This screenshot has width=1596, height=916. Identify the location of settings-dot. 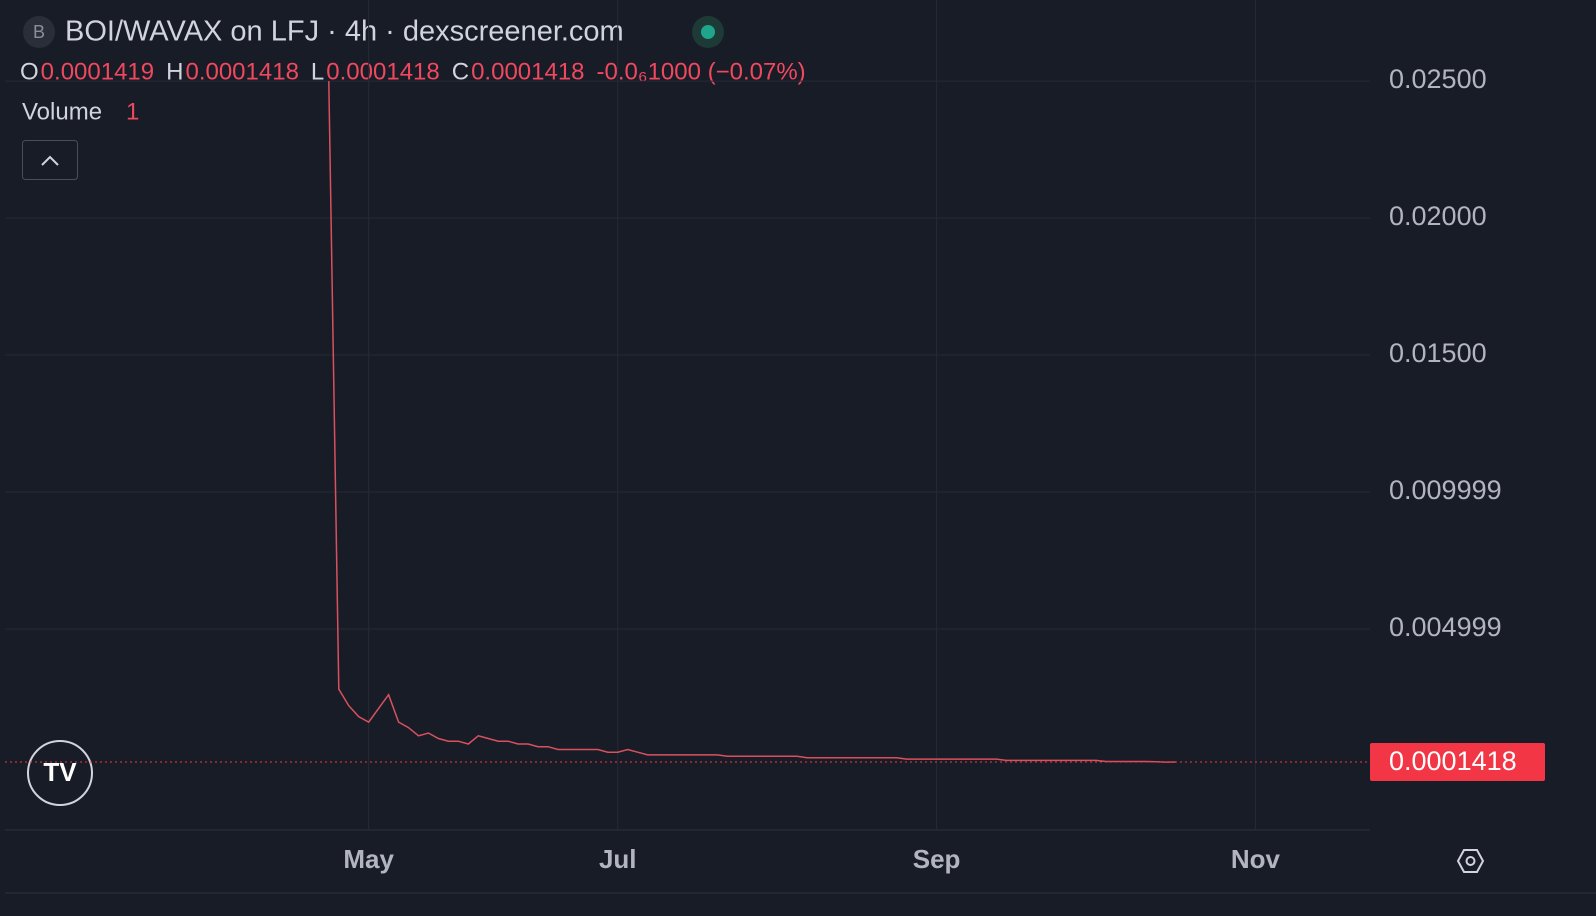
(1470, 861).